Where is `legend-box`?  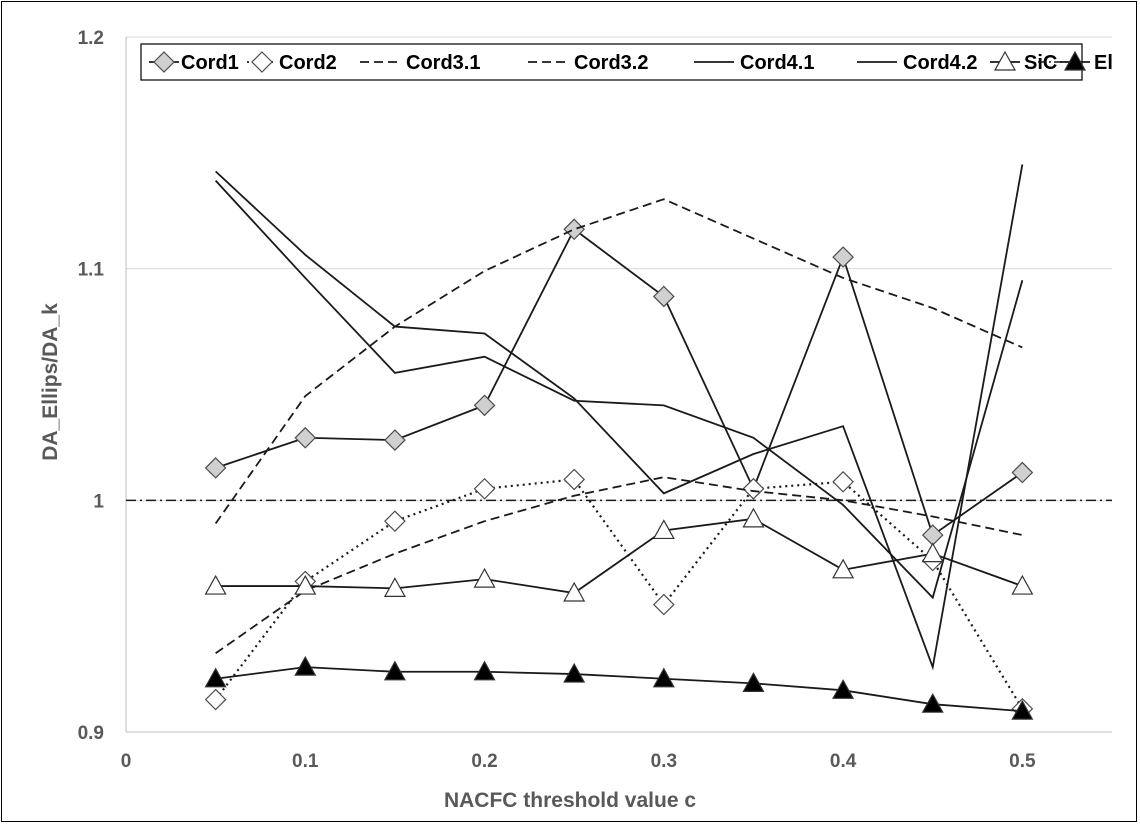 legend-box is located at coordinates (611, 62).